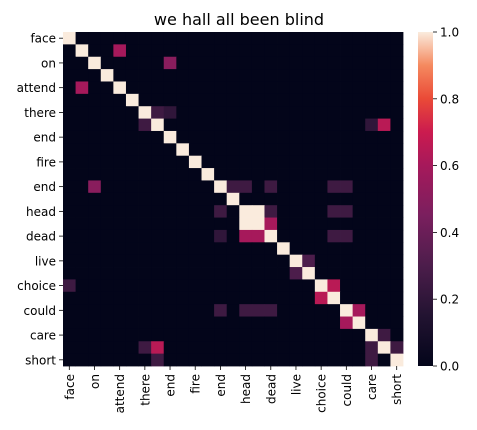 The width and height of the screenshot is (477, 430). What do you see at coordinates (46, 162) in the screenshot?
I see `y-tick-label: fire` at bounding box center [46, 162].